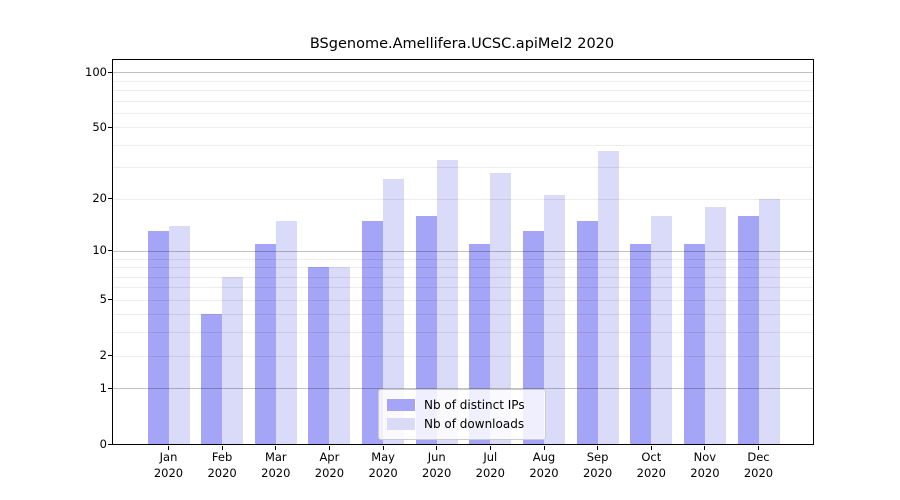 Image resolution: width=900 pixels, height=500 pixels. What do you see at coordinates (544, 465) in the screenshot?
I see `x-tick-label: Aug 2020` at bounding box center [544, 465].